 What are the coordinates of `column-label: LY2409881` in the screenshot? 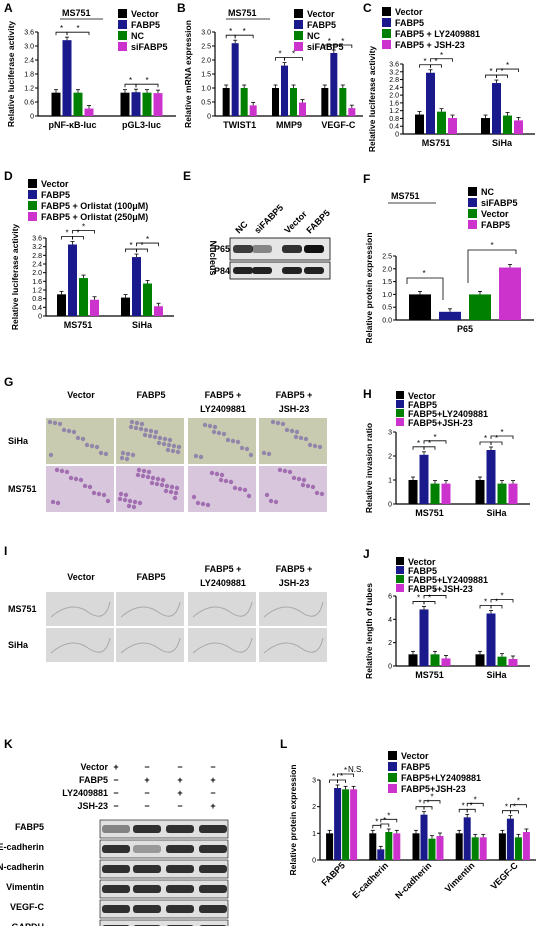 It's located at (223, 409).